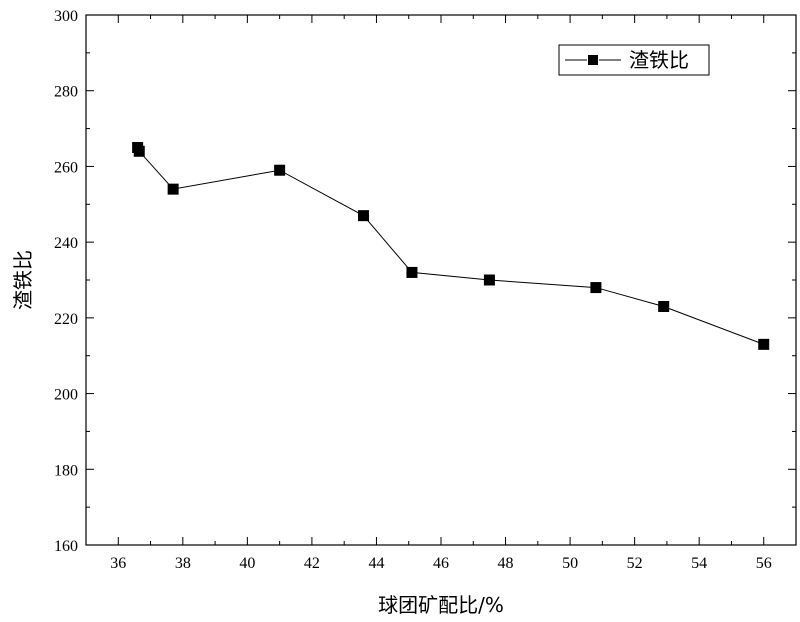 This screenshot has width=800, height=622. I want to click on x-tick-label: 52, so click(635, 563).